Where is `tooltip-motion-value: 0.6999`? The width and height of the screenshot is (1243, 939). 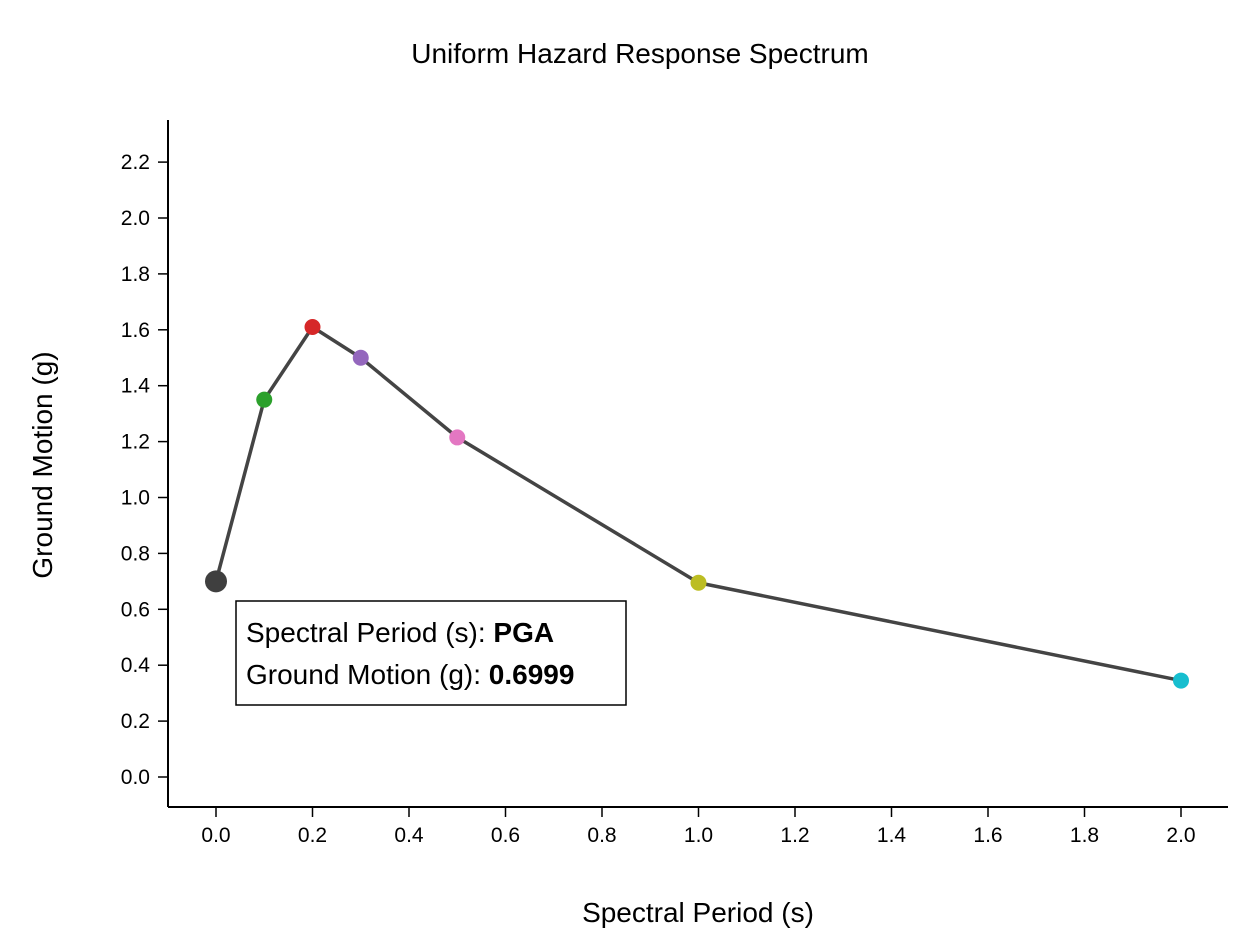
tooltip-motion-value: 0.6999 is located at coordinates (532, 674).